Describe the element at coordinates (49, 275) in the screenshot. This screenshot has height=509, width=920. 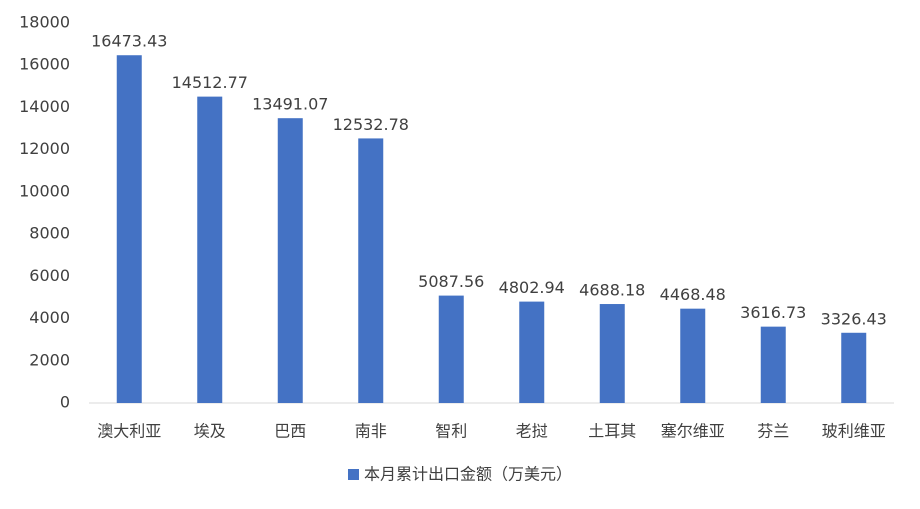
I see `y-tick-label: 6000` at that location.